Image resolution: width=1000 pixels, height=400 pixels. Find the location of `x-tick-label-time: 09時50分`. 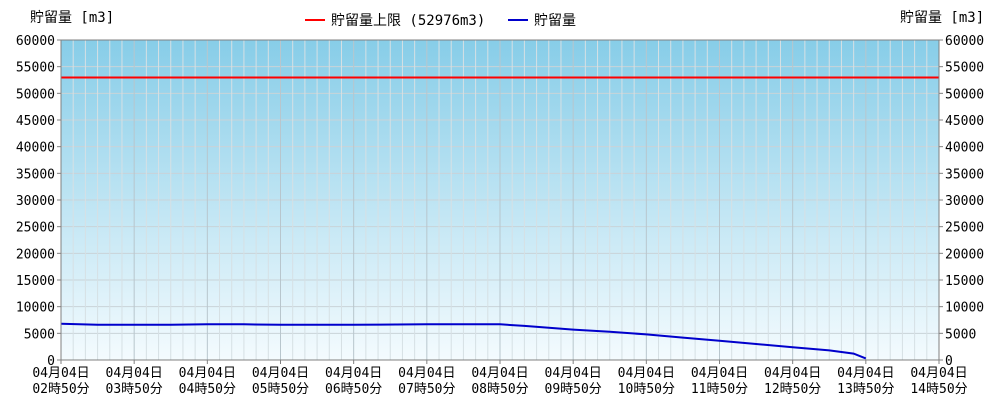

x-tick-label-time: 09時50分 is located at coordinates (573, 389).